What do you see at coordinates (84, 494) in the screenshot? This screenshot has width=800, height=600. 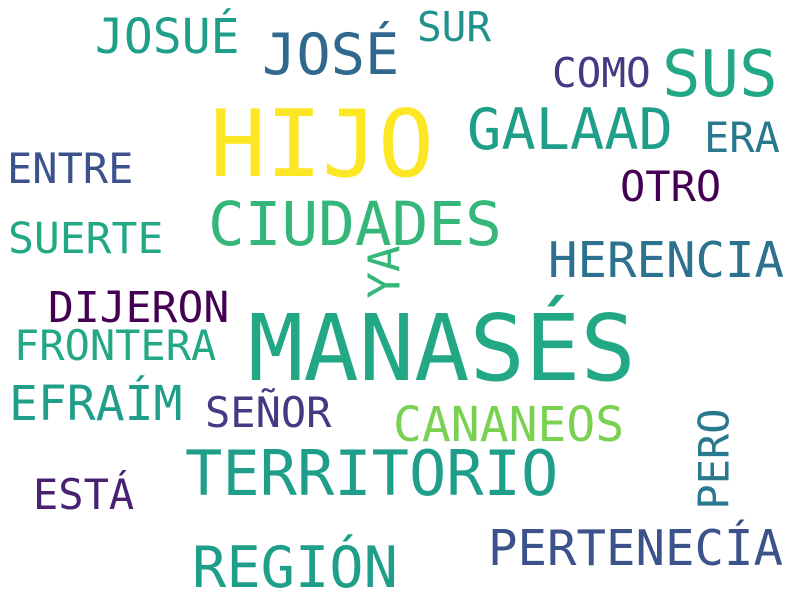 I see `word-esta: ESTÁ` at bounding box center [84, 494].